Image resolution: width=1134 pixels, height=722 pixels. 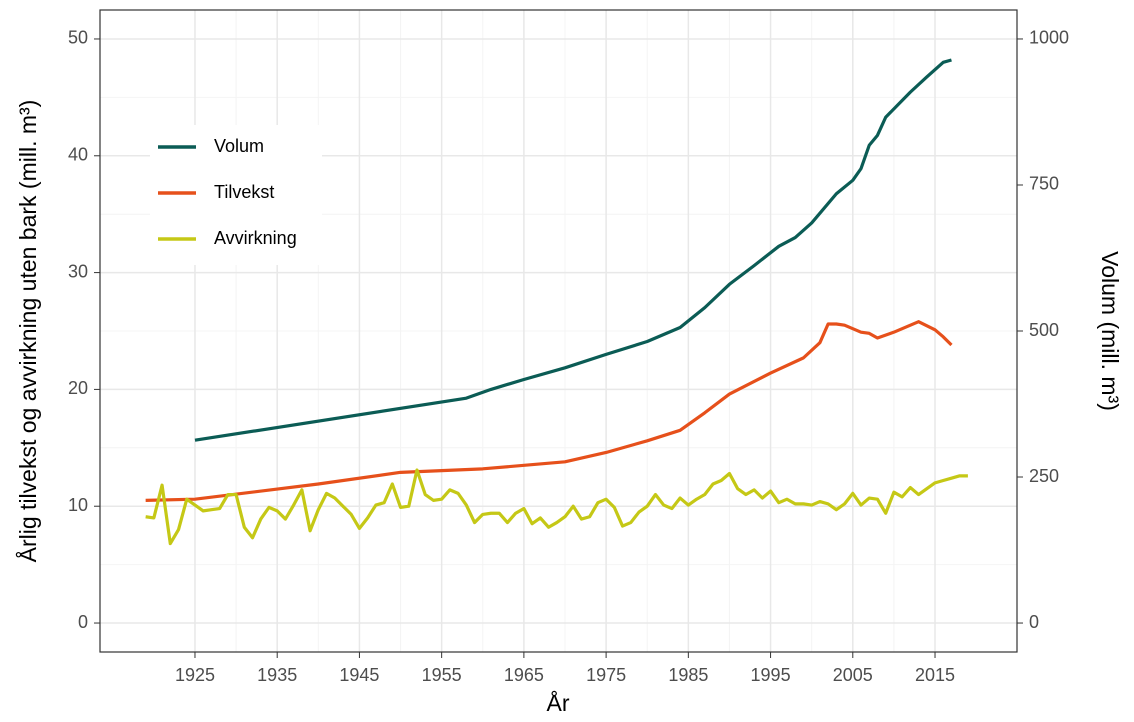 What do you see at coordinates (78, 271) in the screenshot?
I see `y-tick-label: 30` at bounding box center [78, 271].